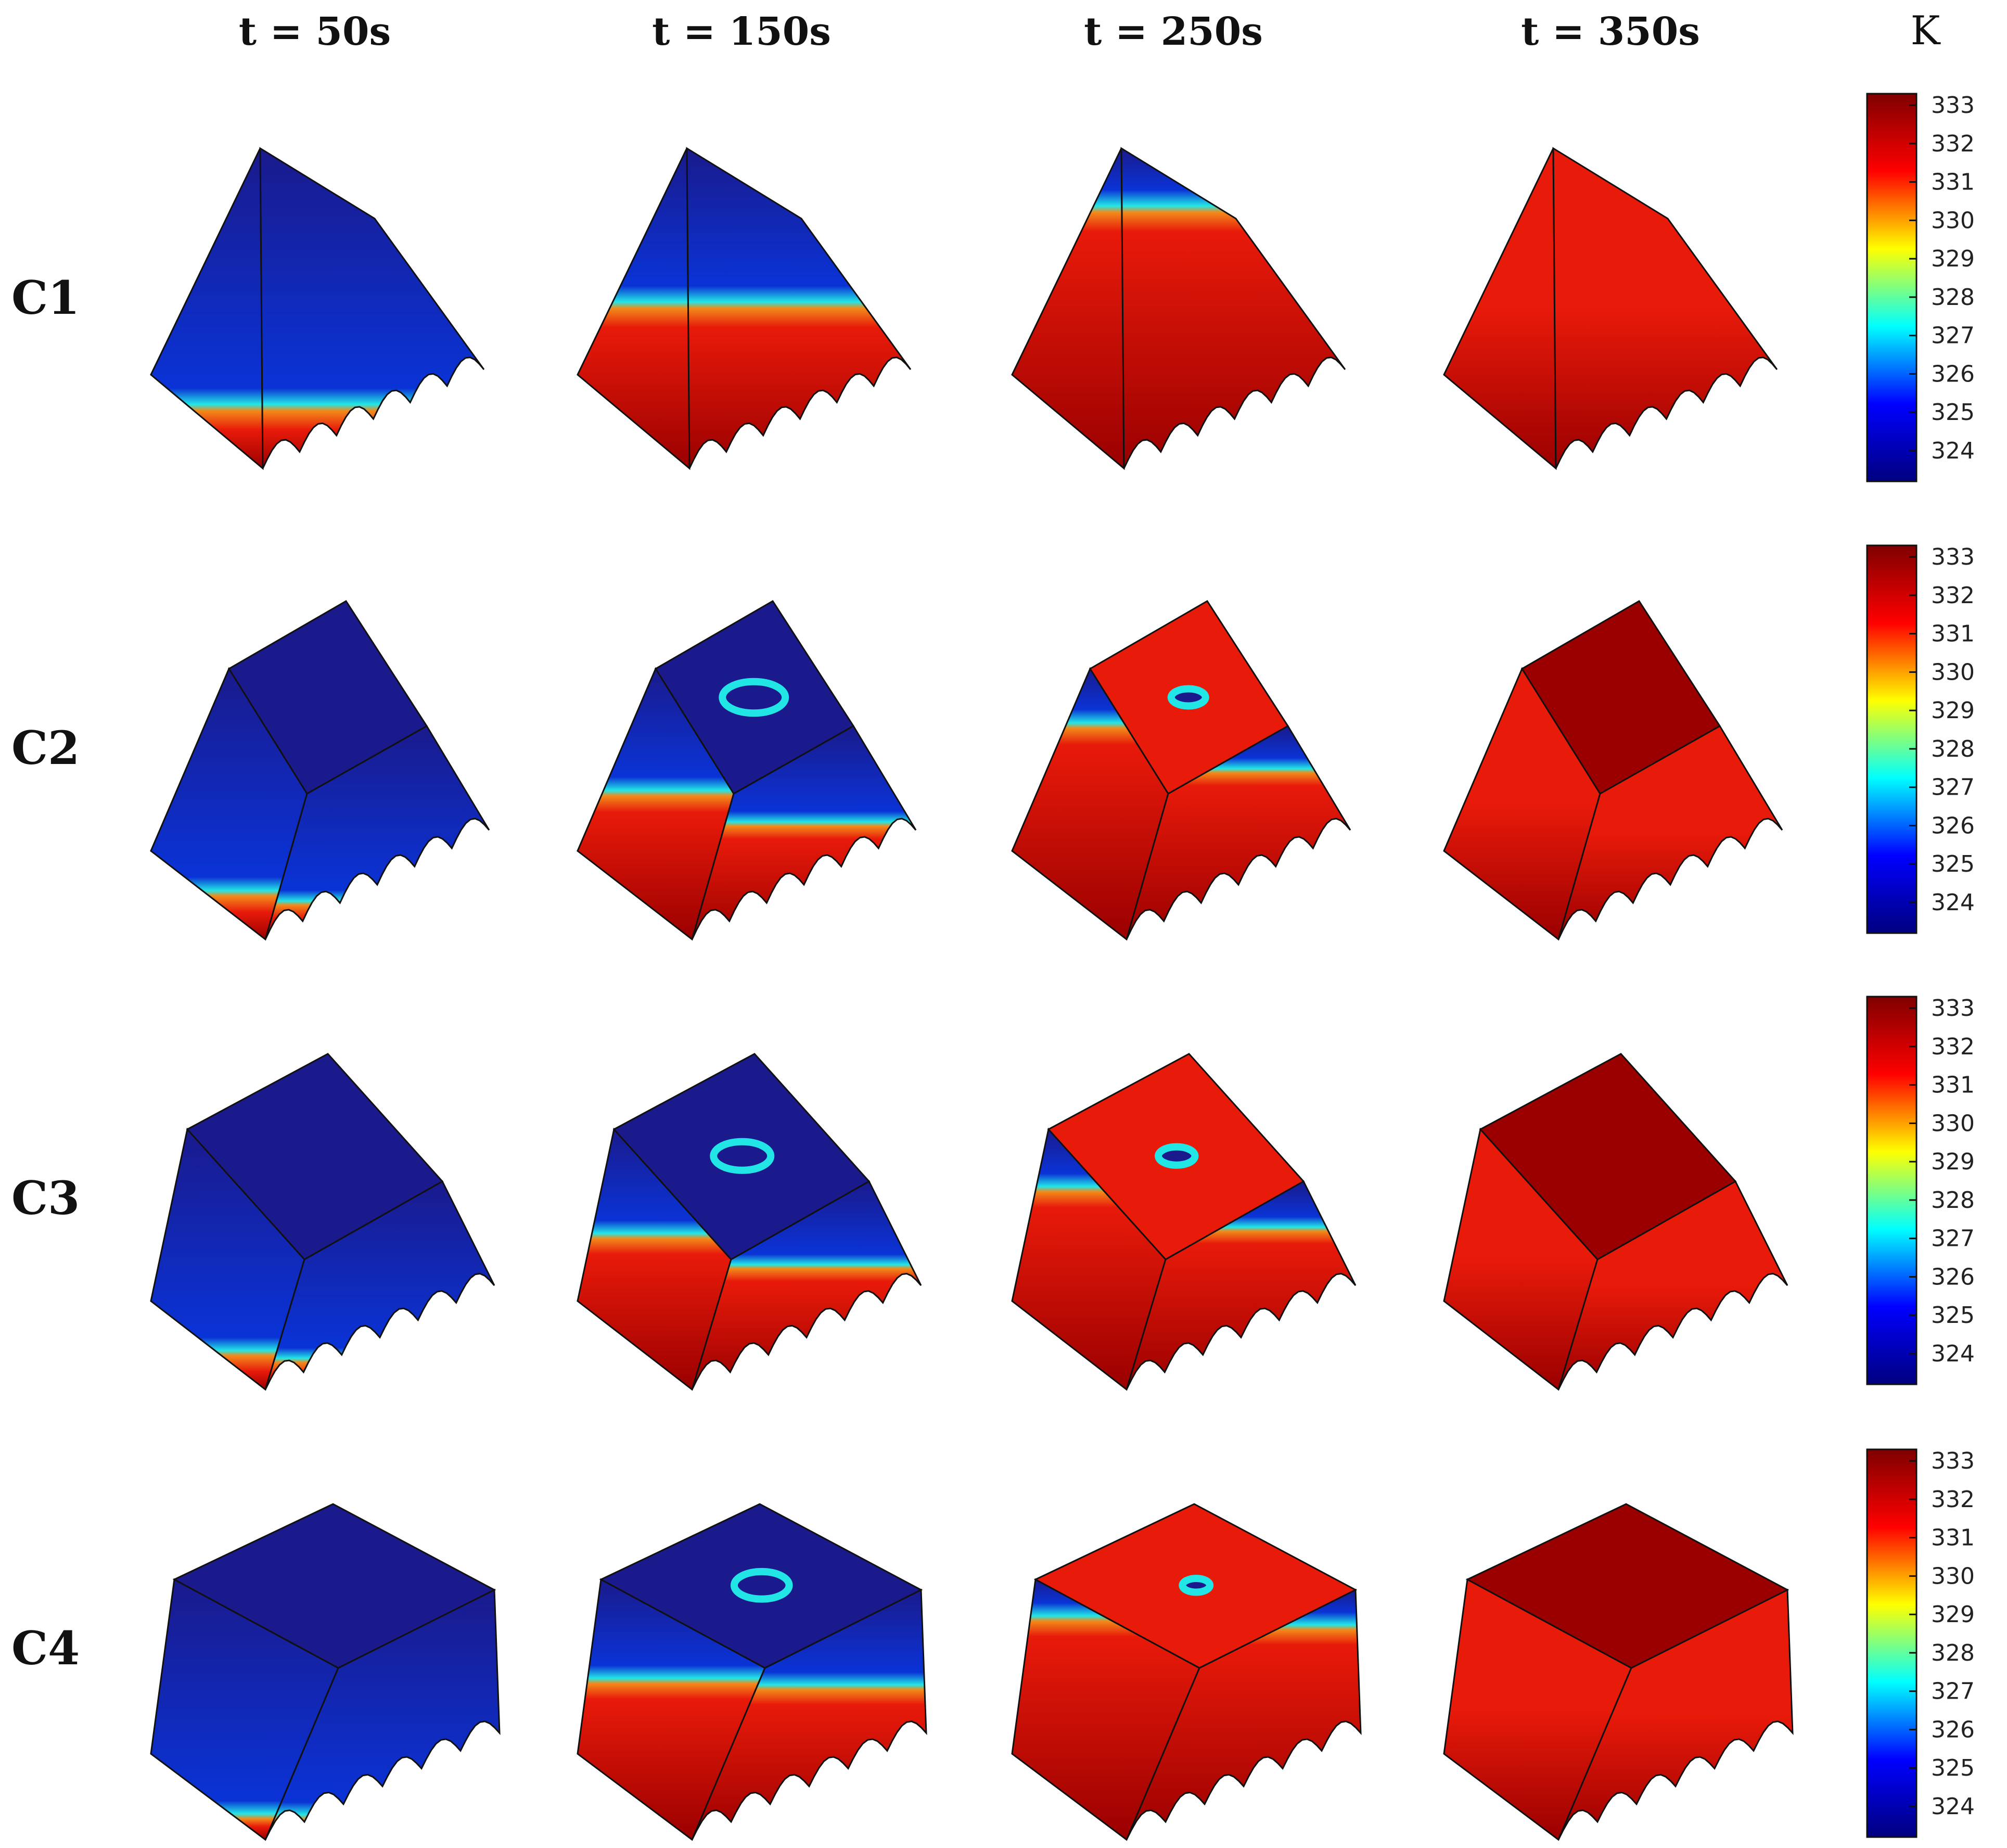  I want to click on colorbar-unit-label: K, so click(1925, 30).